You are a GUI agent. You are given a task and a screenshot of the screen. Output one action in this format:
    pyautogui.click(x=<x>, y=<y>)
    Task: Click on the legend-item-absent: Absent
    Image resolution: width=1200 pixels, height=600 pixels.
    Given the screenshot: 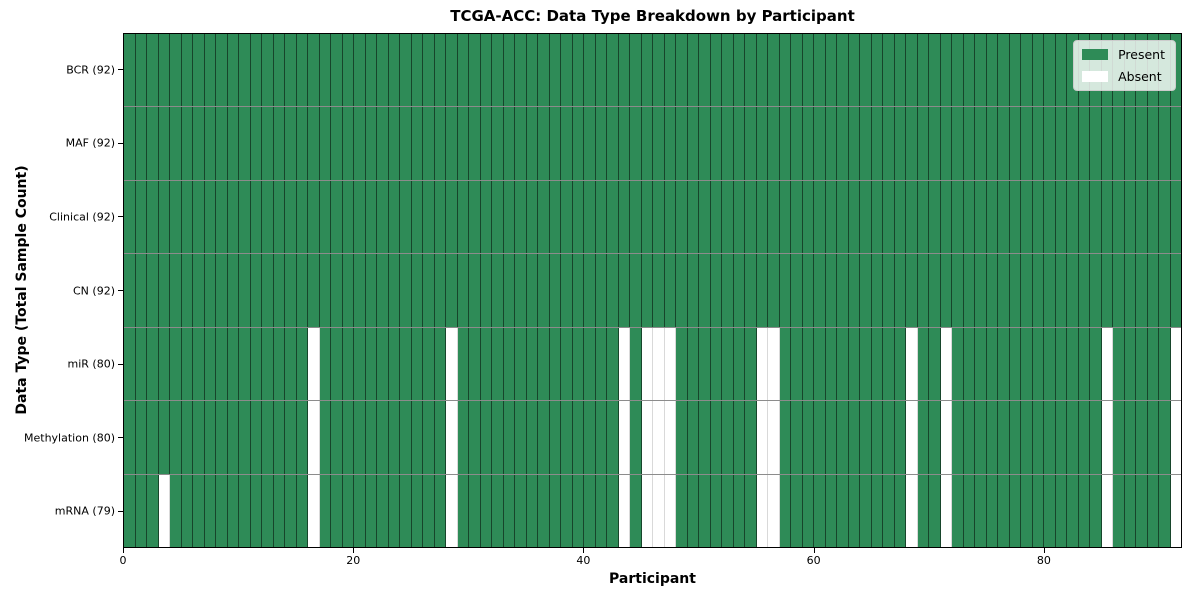 What is the action you would take?
    pyautogui.click(x=1123, y=76)
    